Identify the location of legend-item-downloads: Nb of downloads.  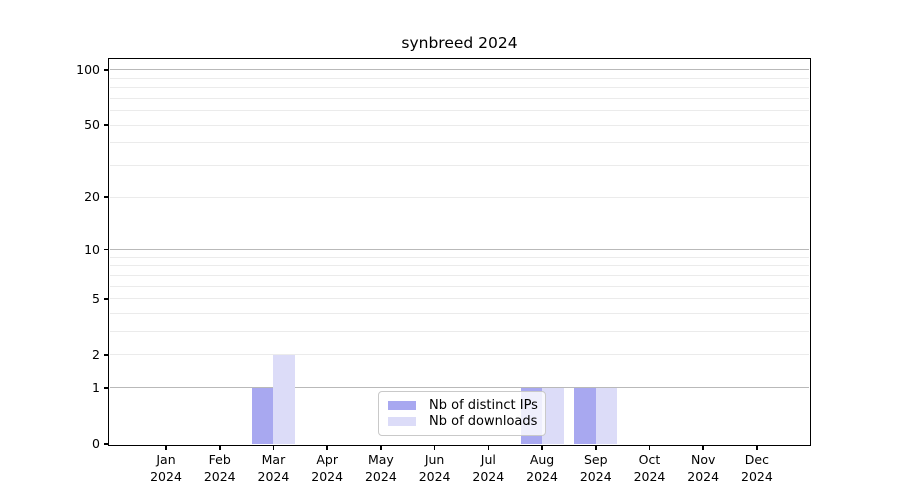
(463, 422).